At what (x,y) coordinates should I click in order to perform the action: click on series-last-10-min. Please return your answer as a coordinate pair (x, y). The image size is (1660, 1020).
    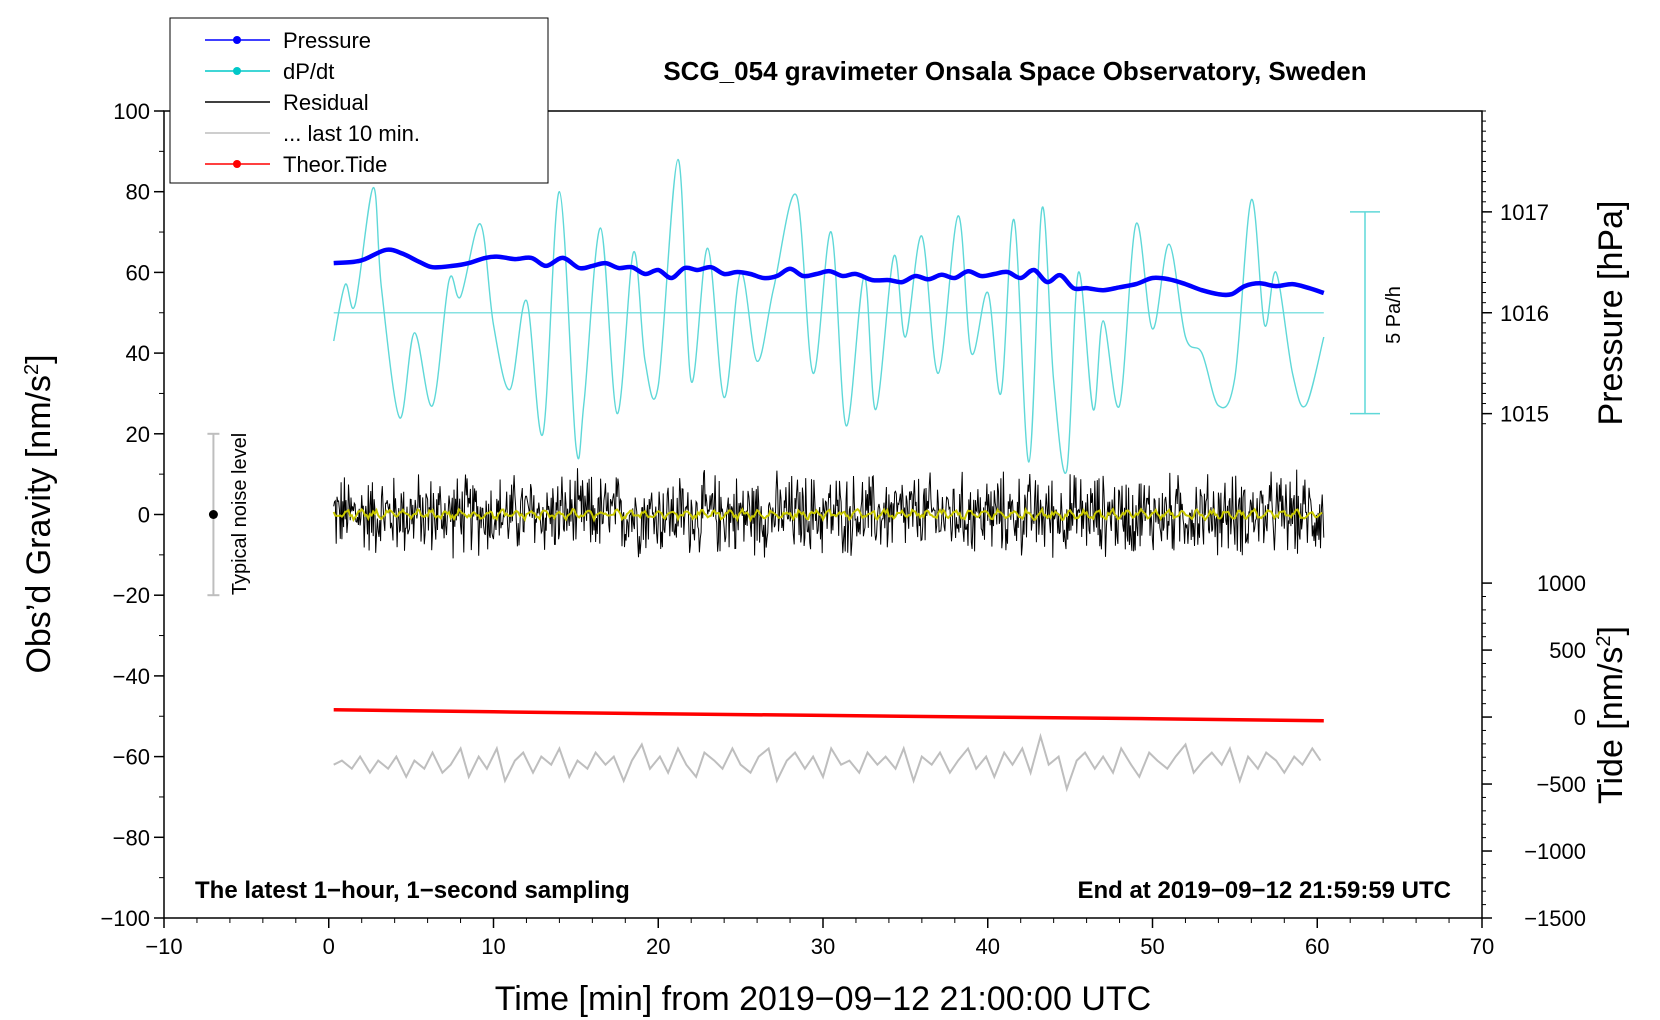
    Looking at the image, I should click on (827, 762).